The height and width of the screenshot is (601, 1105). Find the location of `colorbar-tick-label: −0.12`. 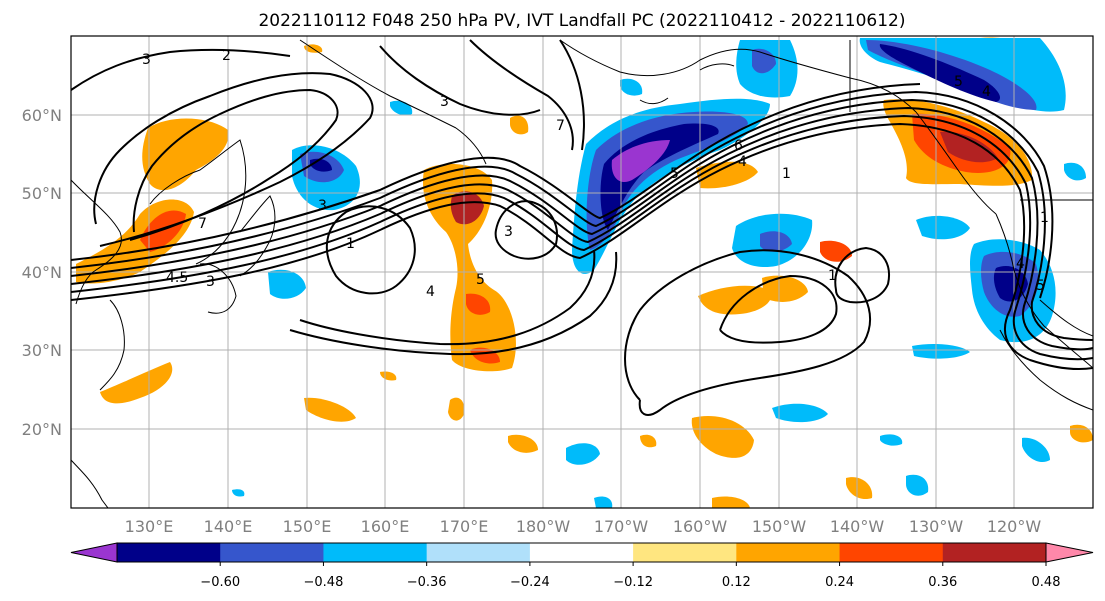

colorbar-tick-label: −0.12 is located at coordinates (633, 582).